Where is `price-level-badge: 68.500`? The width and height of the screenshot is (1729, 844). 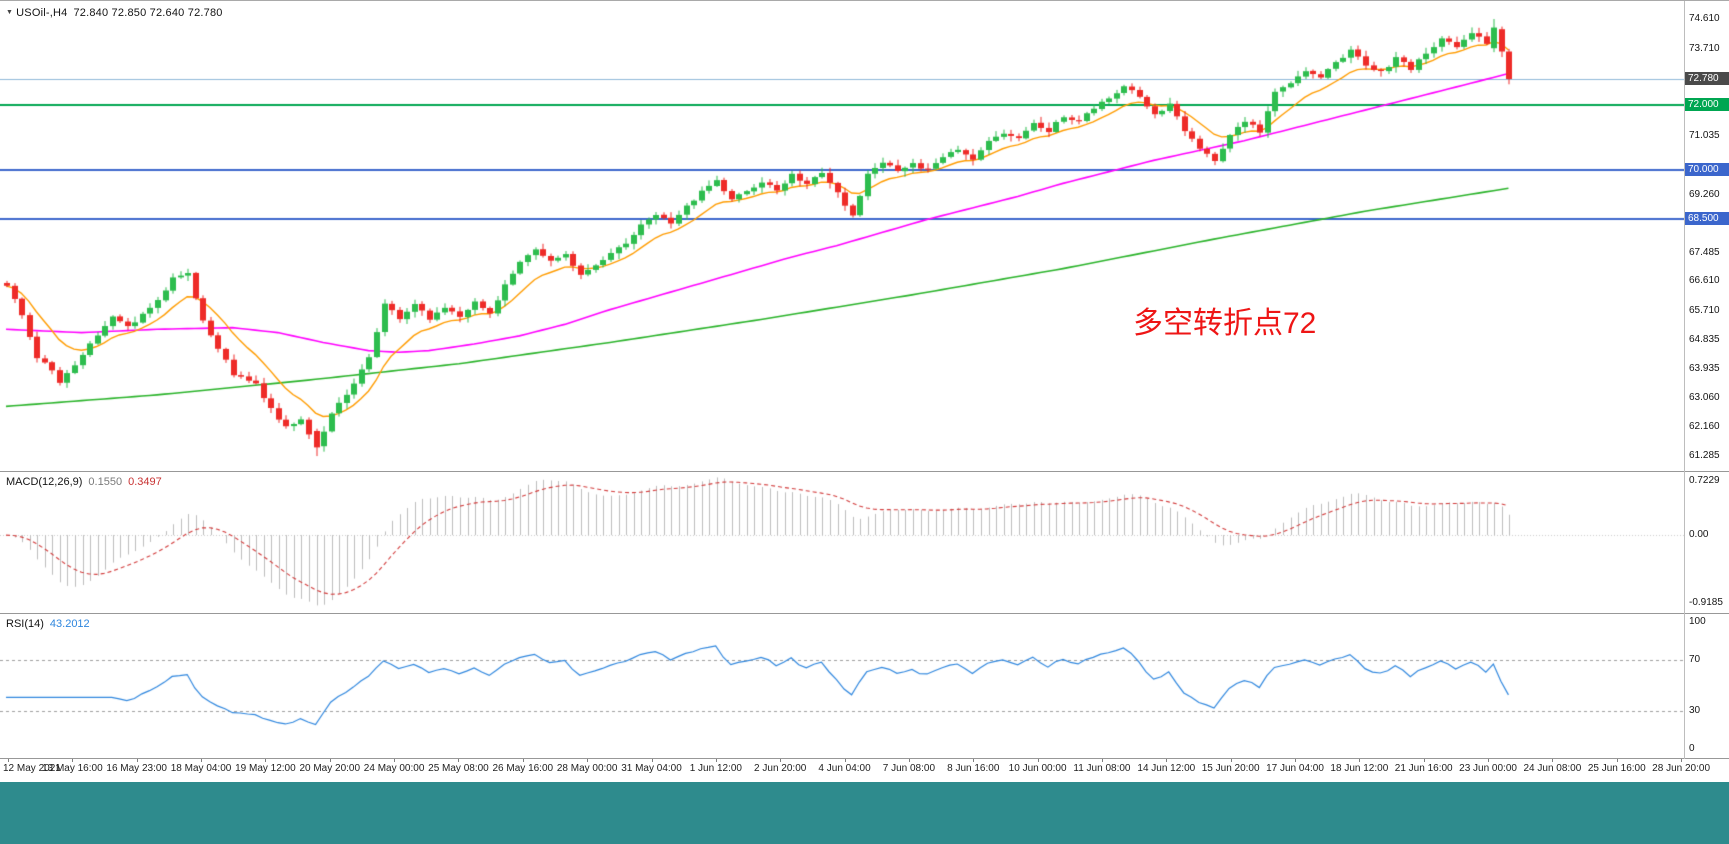 price-level-badge: 68.500 is located at coordinates (1707, 219).